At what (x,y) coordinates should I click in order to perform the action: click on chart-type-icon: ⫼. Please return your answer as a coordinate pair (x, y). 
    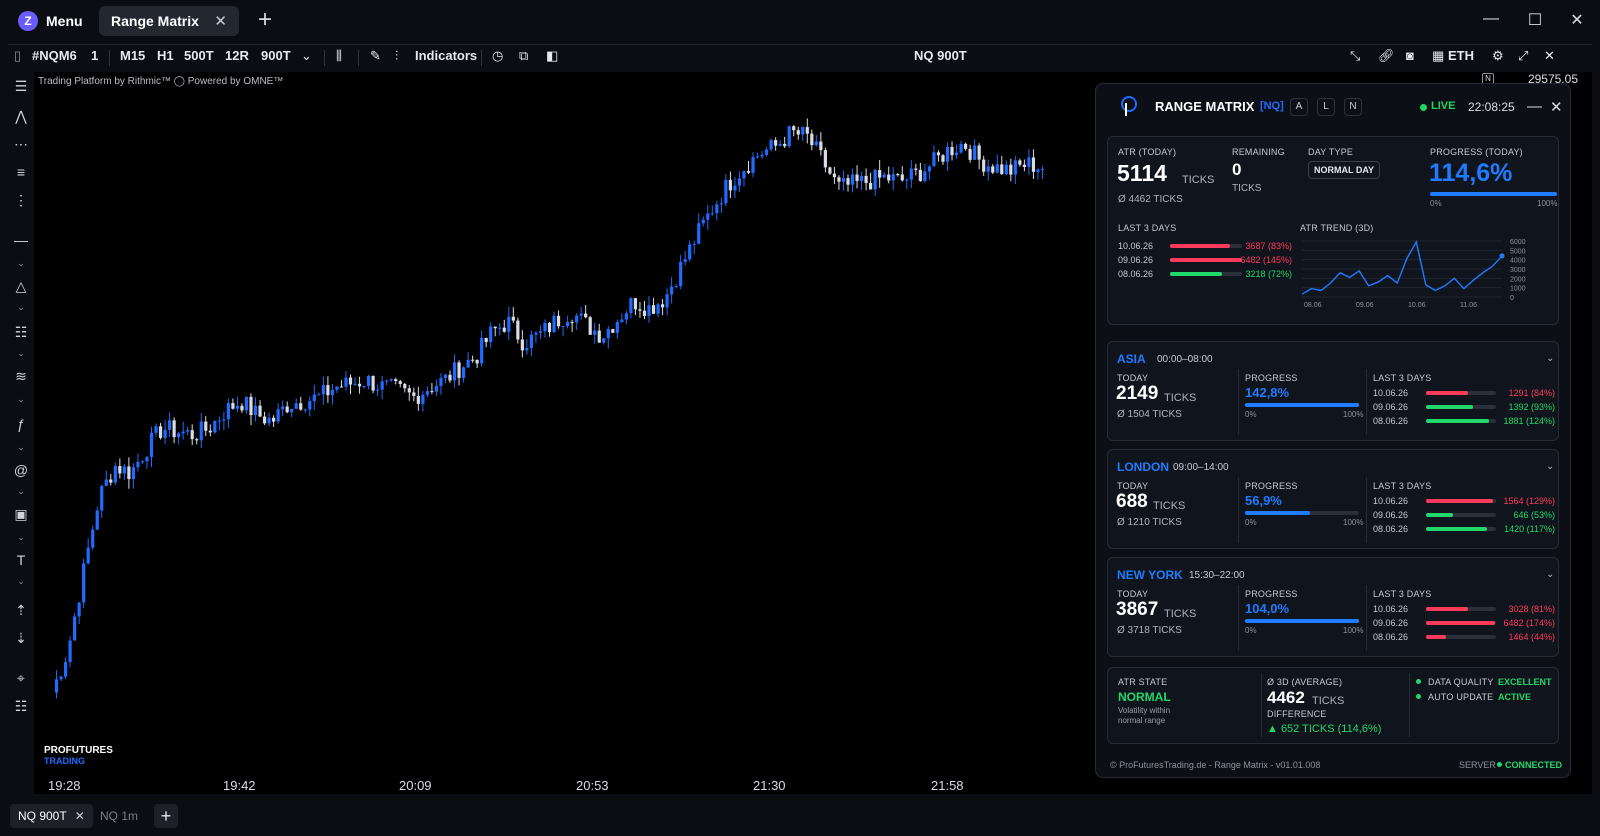
    Looking at the image, I should click on (339, 55).